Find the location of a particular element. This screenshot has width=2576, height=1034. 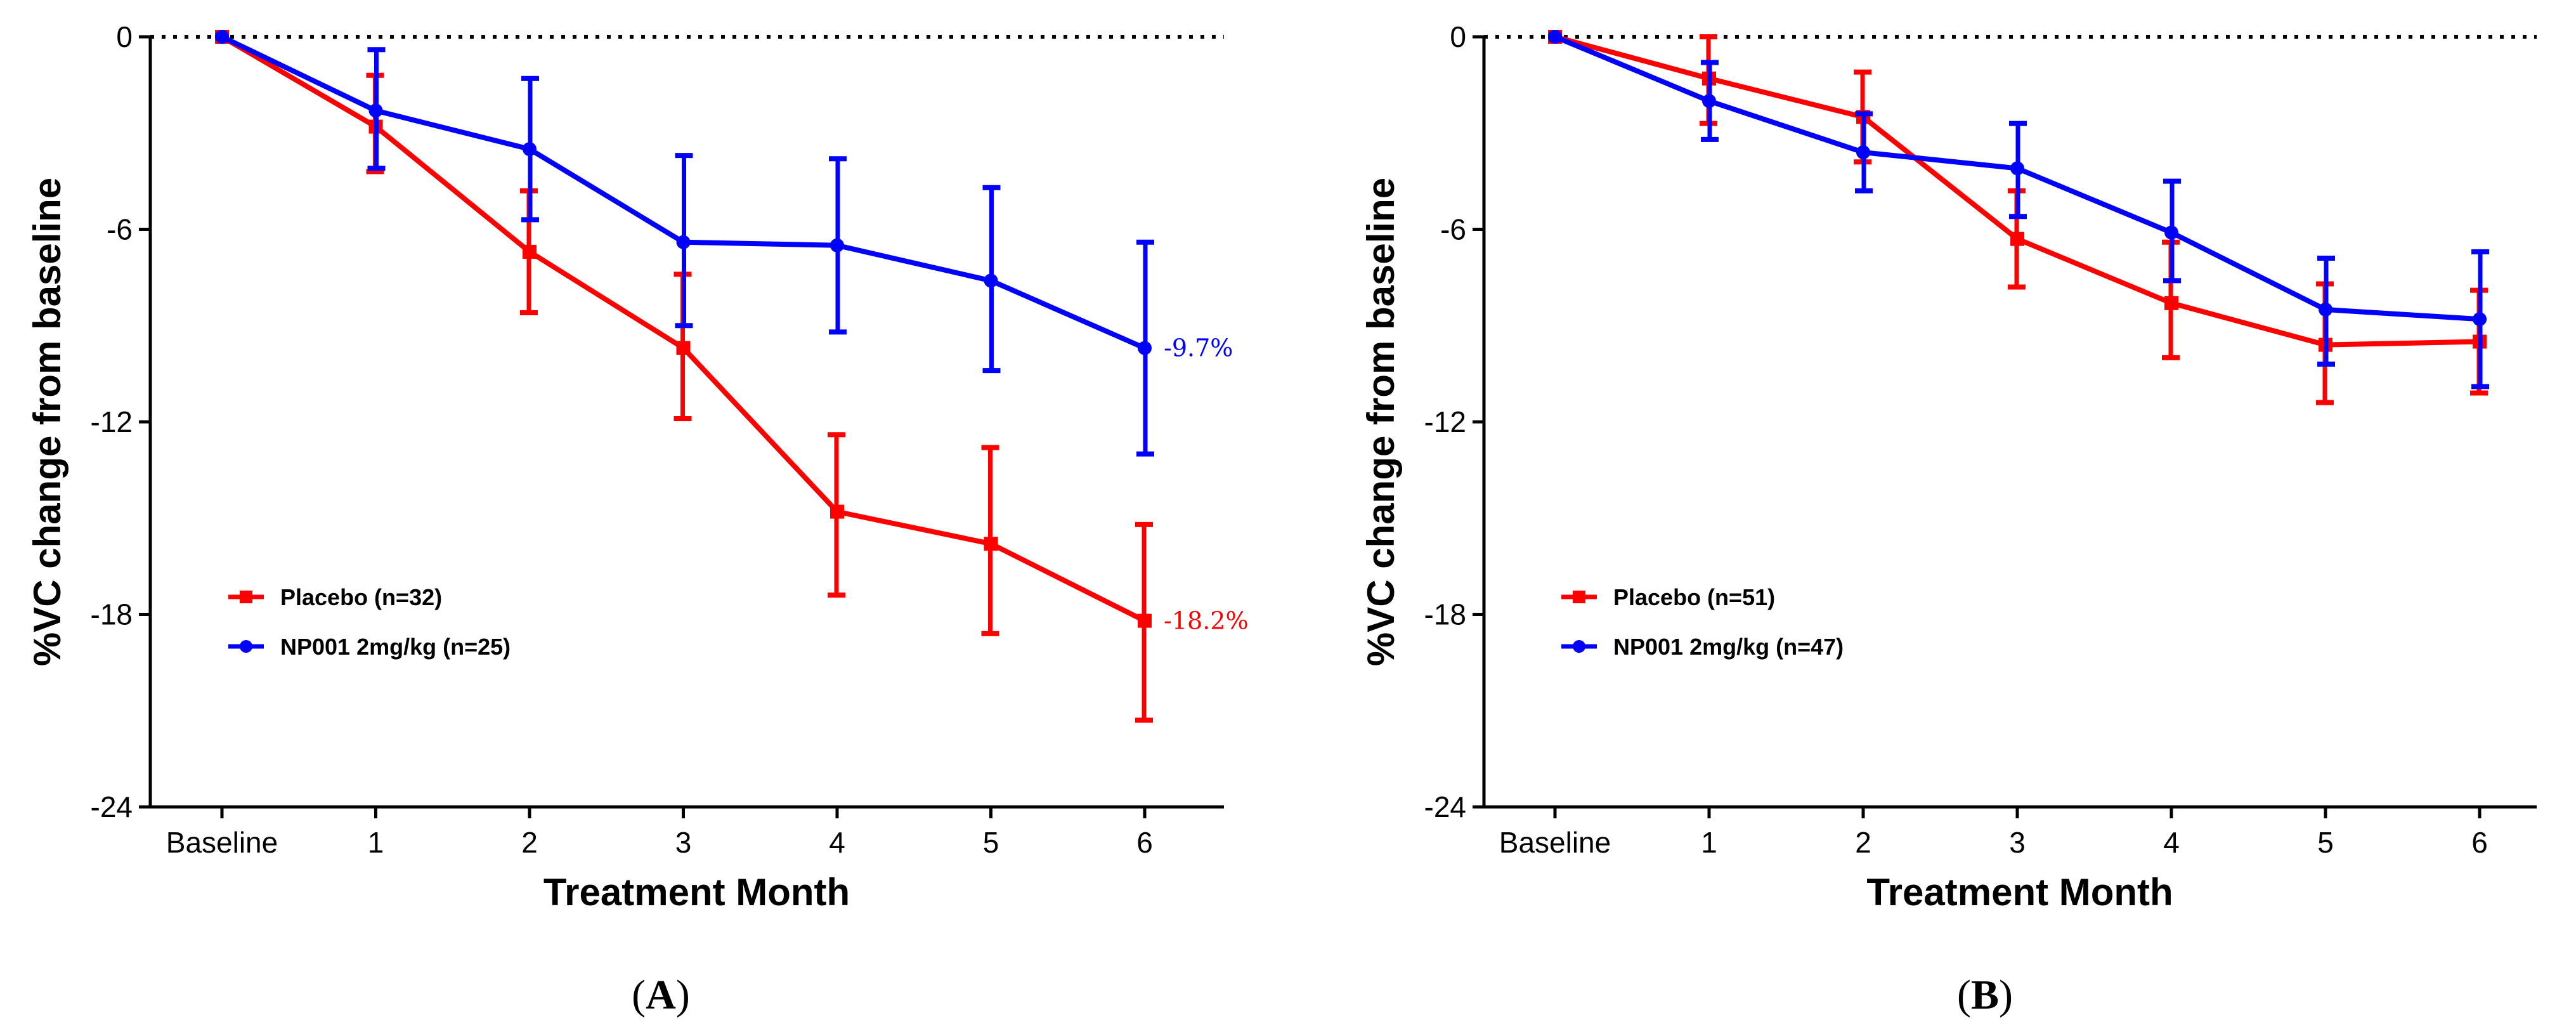

legend-item: NP001 2mg/kg (n=25) is located at coordinates (370, 647).